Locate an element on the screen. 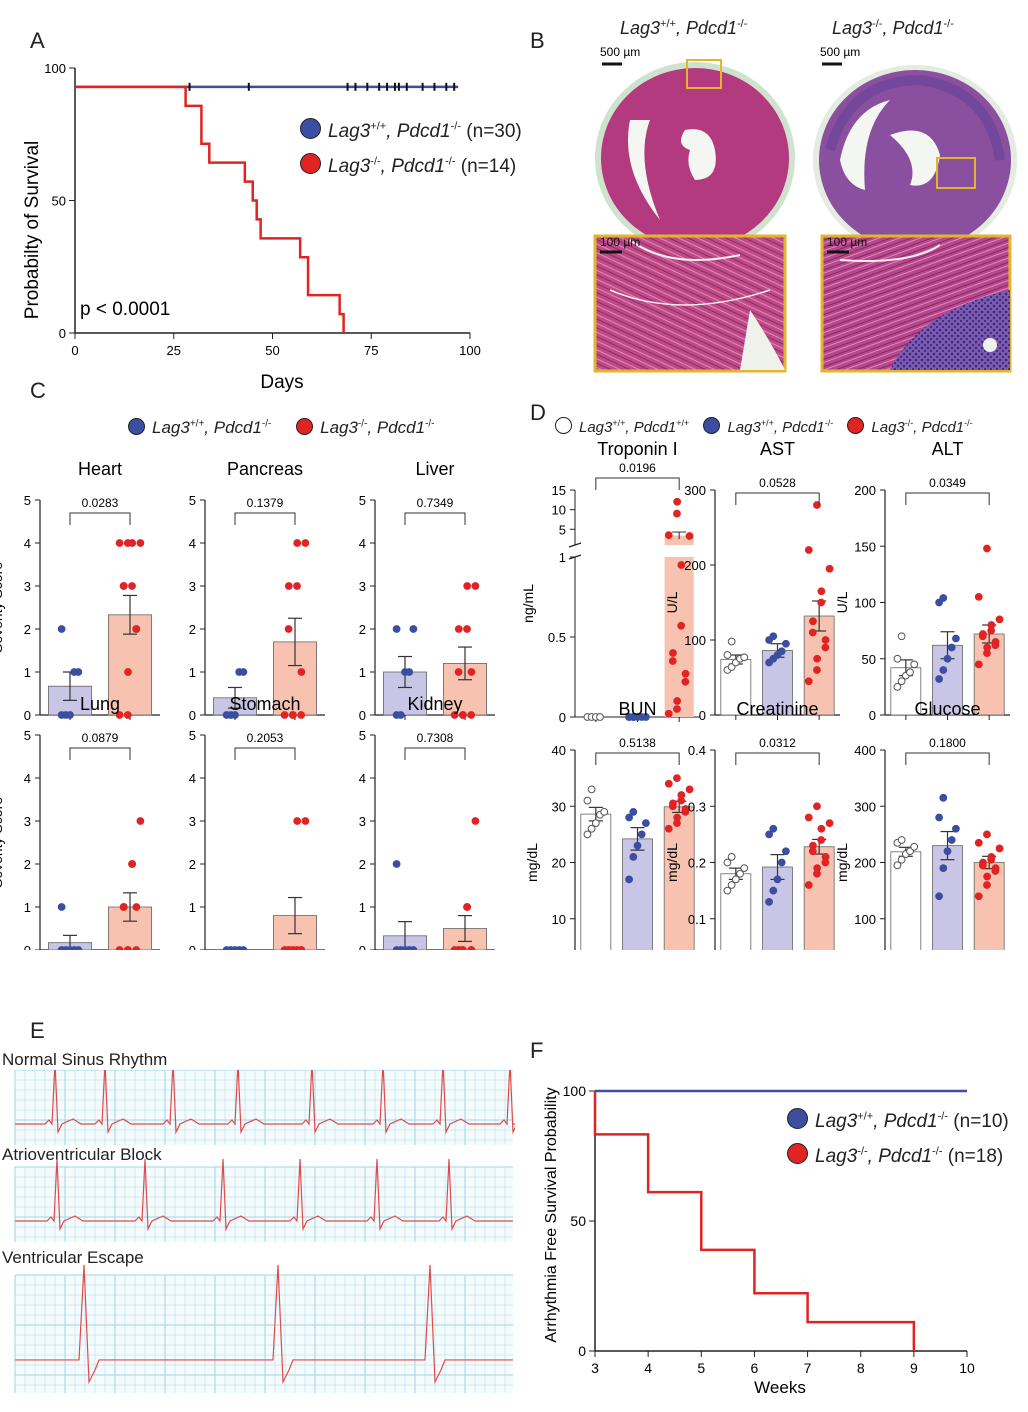  axis-label-y: U/L is located at coordinates (672, 602).